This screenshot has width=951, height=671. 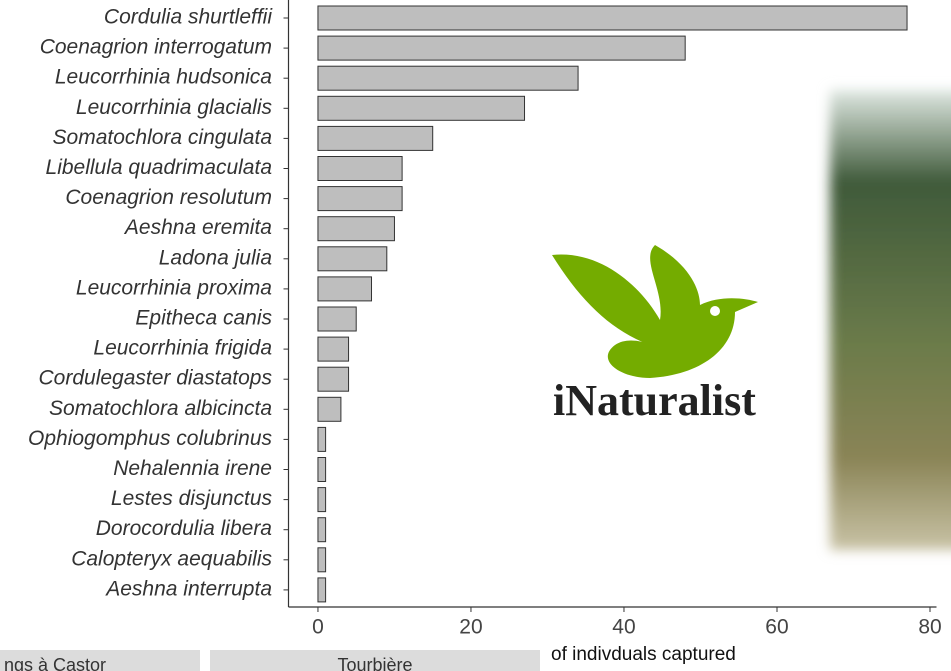 I want to click on y-tick-label: Somatochlora cingulata, so click(x=162, y=137).